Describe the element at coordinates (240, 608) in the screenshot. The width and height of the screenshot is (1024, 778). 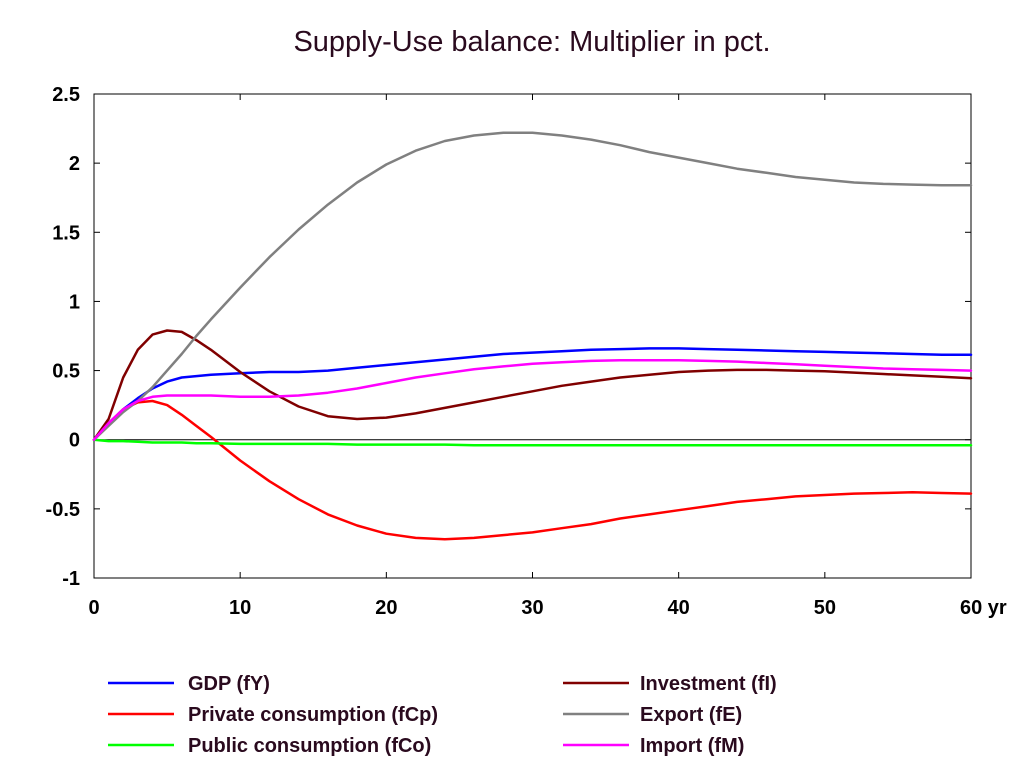
I see `x-tick-label: 10` at that location.